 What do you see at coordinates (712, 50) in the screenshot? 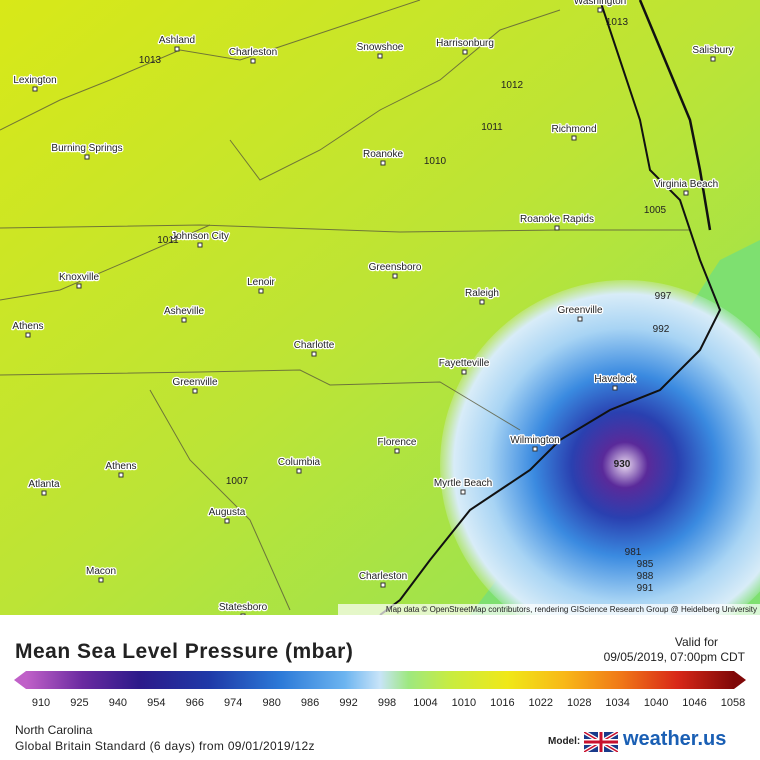
I see `city-label: Salisbury` at bounding box center [712, 50].